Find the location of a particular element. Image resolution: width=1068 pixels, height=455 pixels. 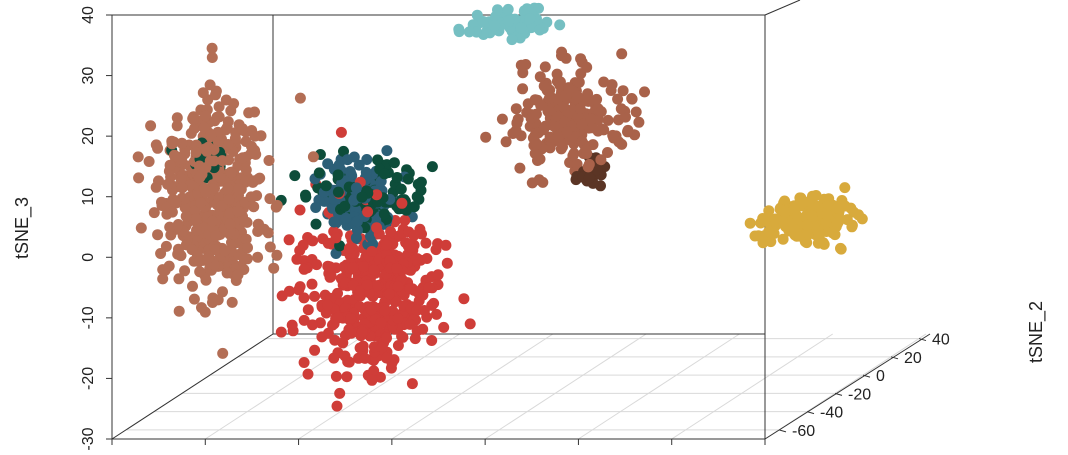

y-tick is located at coordinates (782, 431).